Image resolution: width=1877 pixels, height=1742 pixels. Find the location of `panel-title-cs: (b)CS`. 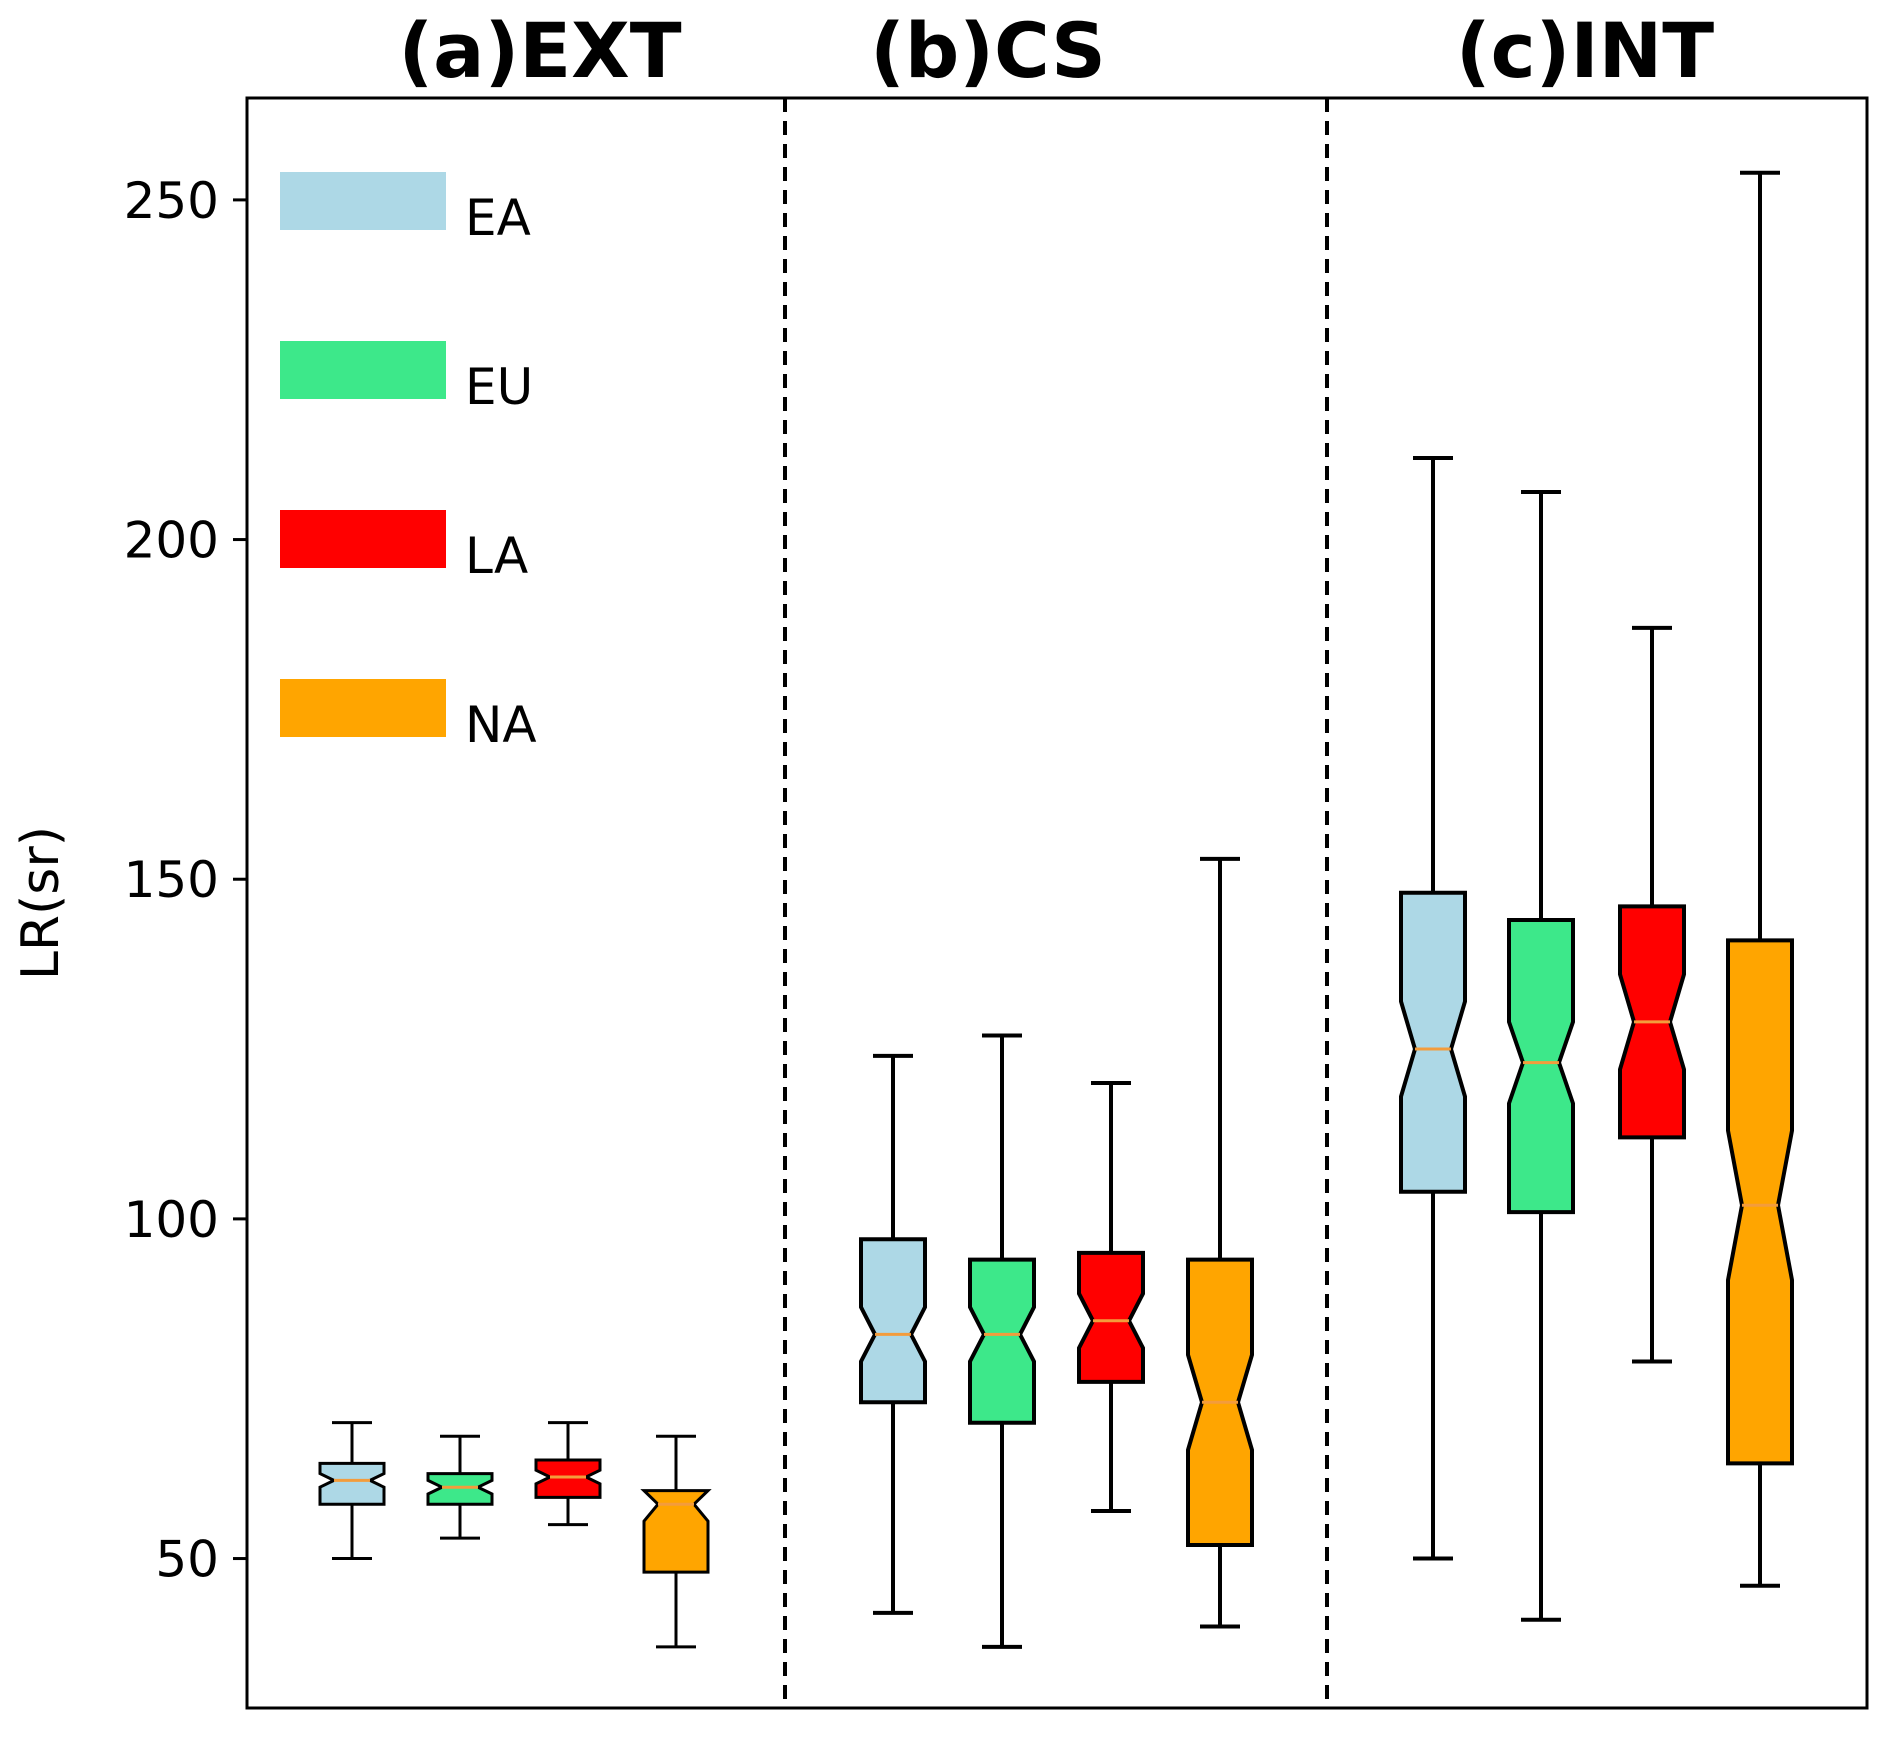

panel-title-cs: (b)CS is located at coordinates (988, 50).